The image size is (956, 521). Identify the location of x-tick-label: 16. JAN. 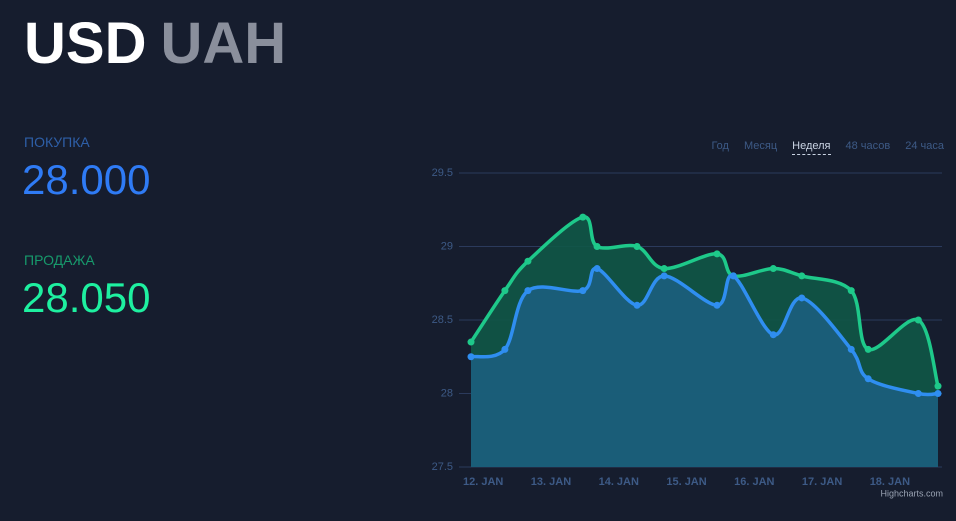
(754, 482).